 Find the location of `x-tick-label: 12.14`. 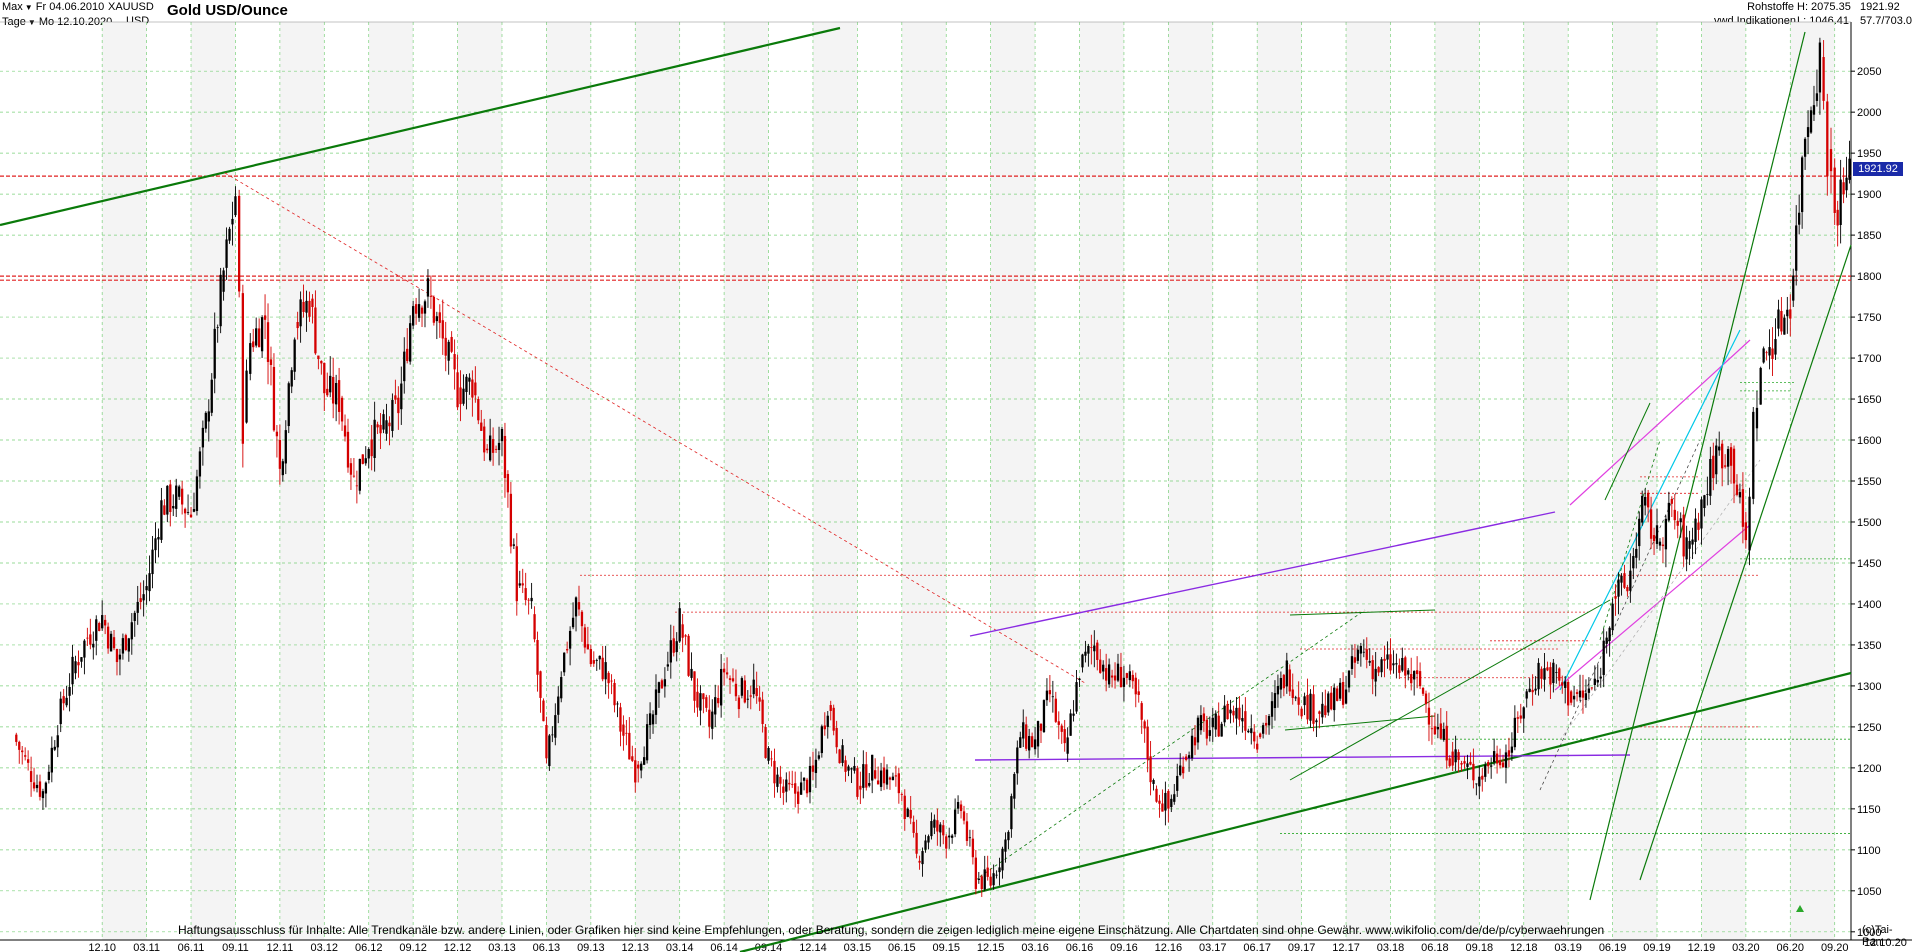

x-tick-label: 12.14 is located at coordinates (813, 947).